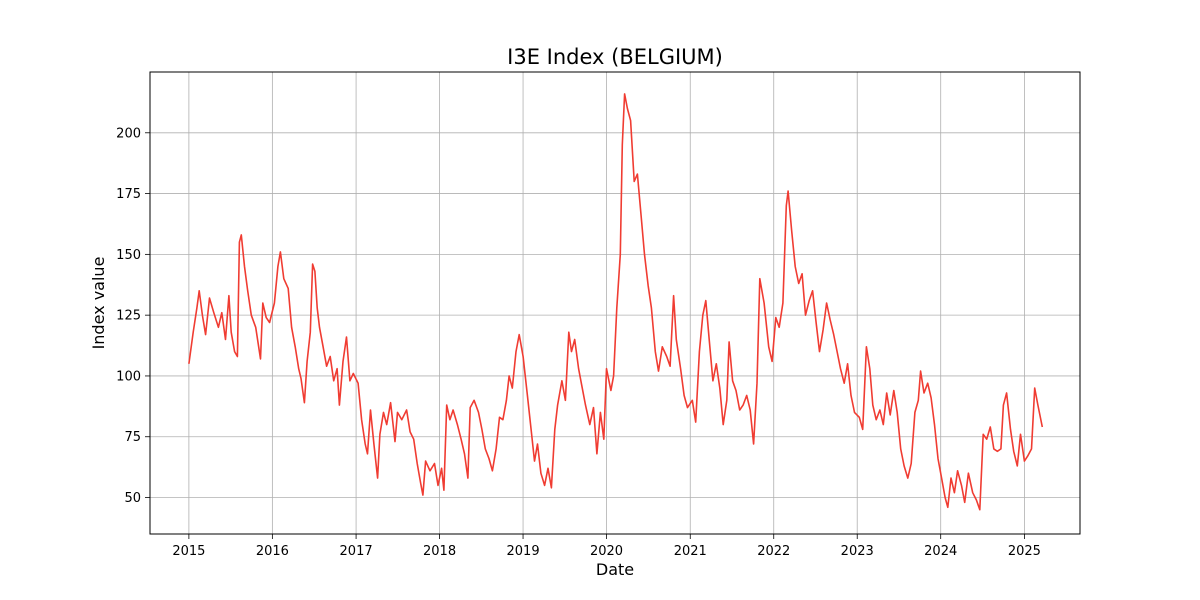  What do you see at coordinates (128, 376) in the screenshot?
I see `y-tick-label: 100` at bounding box center [128, 376].